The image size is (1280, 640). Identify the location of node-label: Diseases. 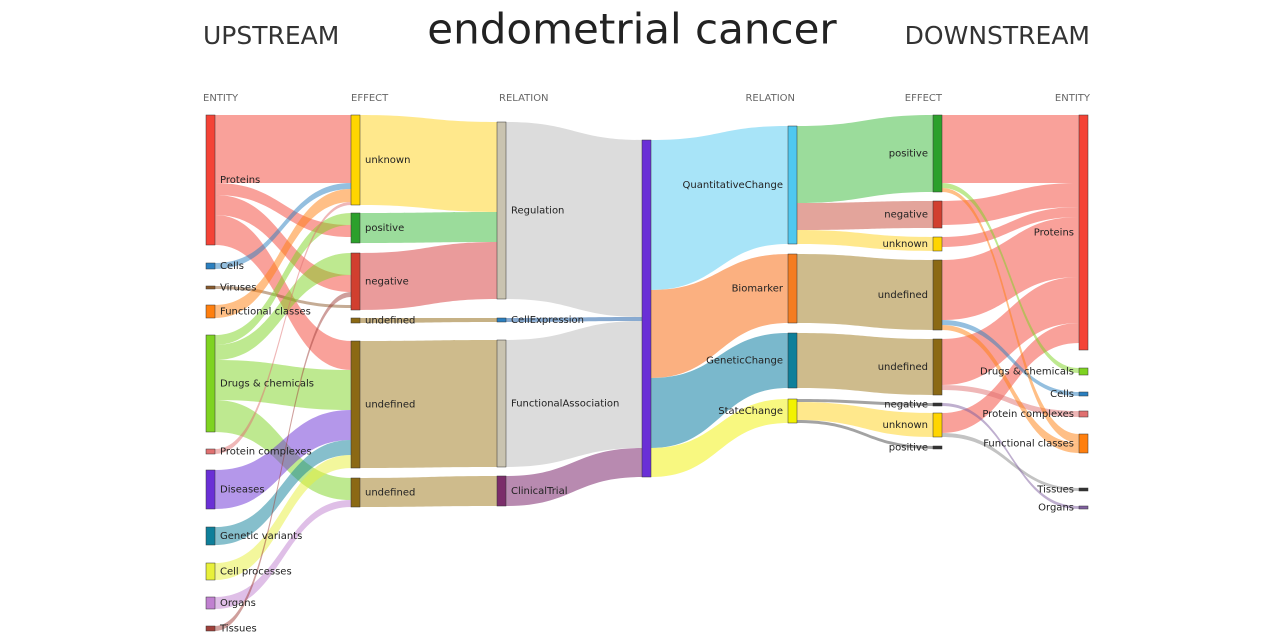
(242, 490).